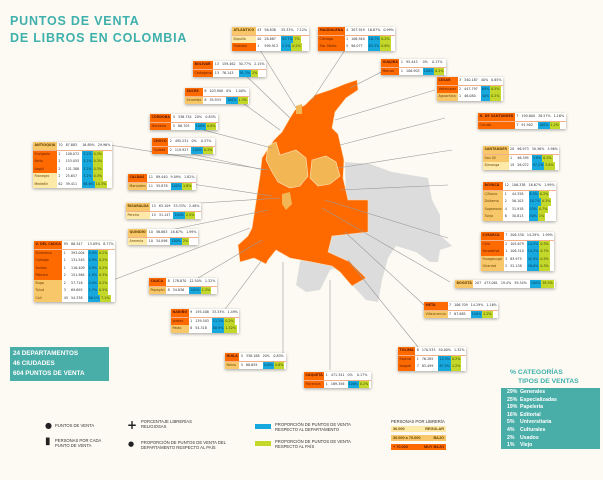 Image resolution: width=603 pixels, height=480 pixels. Describe the element at coordinates (493, 217) in the screenshot. I see `city-name: Tunja` at that location.